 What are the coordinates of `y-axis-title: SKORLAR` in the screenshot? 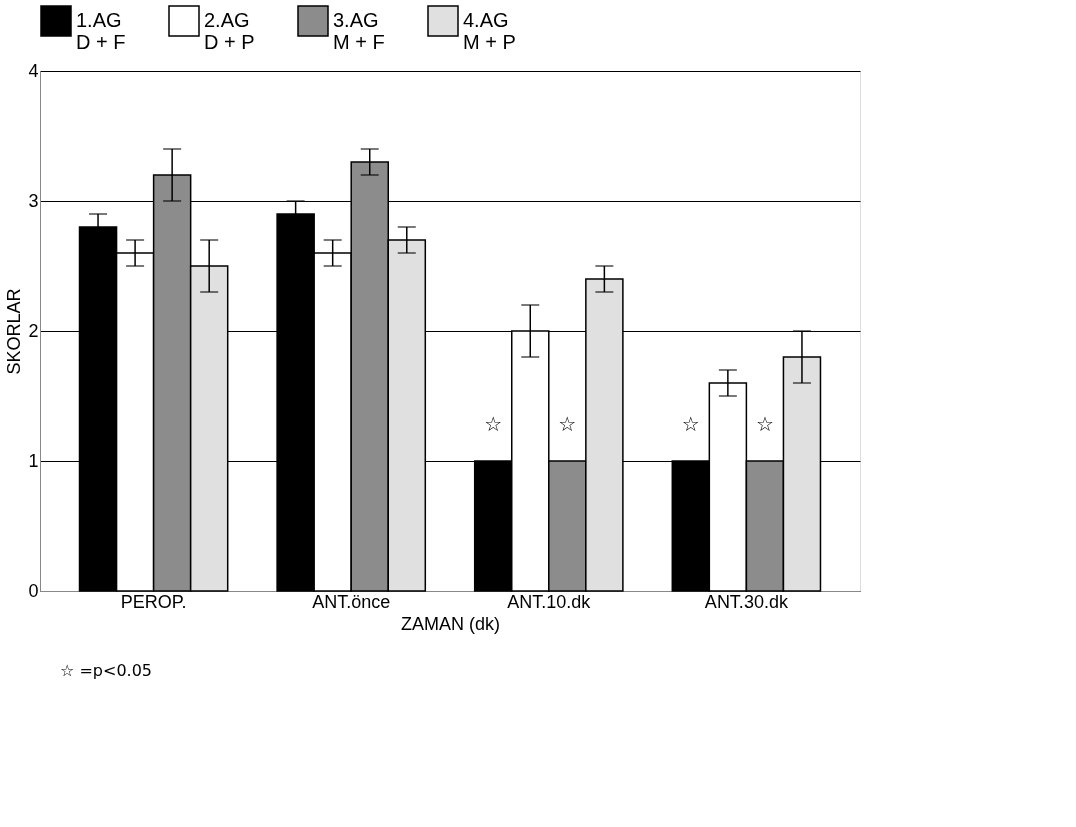 It's located at (14, 331).